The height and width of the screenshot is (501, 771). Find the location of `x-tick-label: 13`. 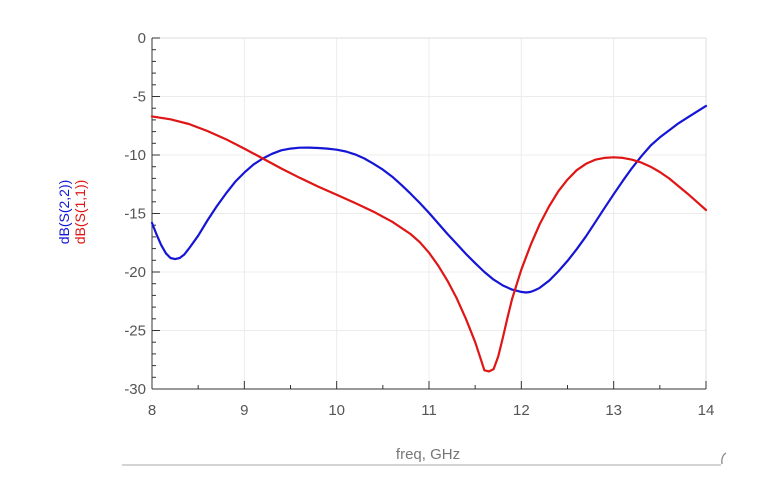

x-tick-label: 13 is located at coordinates (613, 410).